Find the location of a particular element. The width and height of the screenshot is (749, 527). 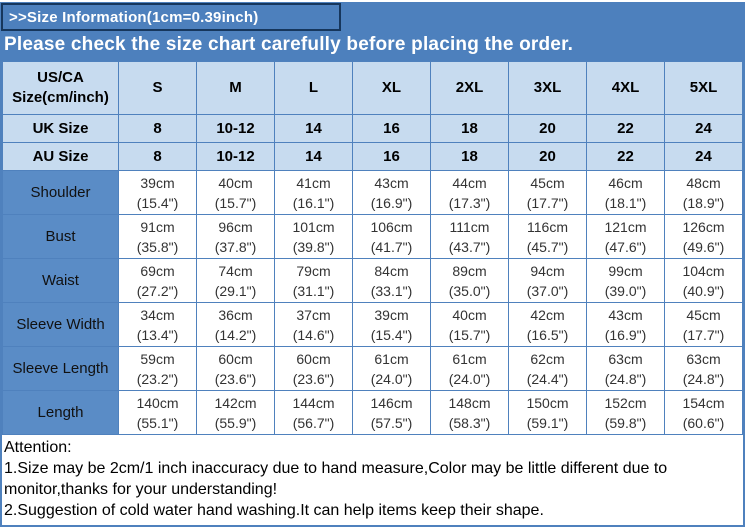

measurement-value-cell: 61cm (24.0") is located at coordinates (469, 368).